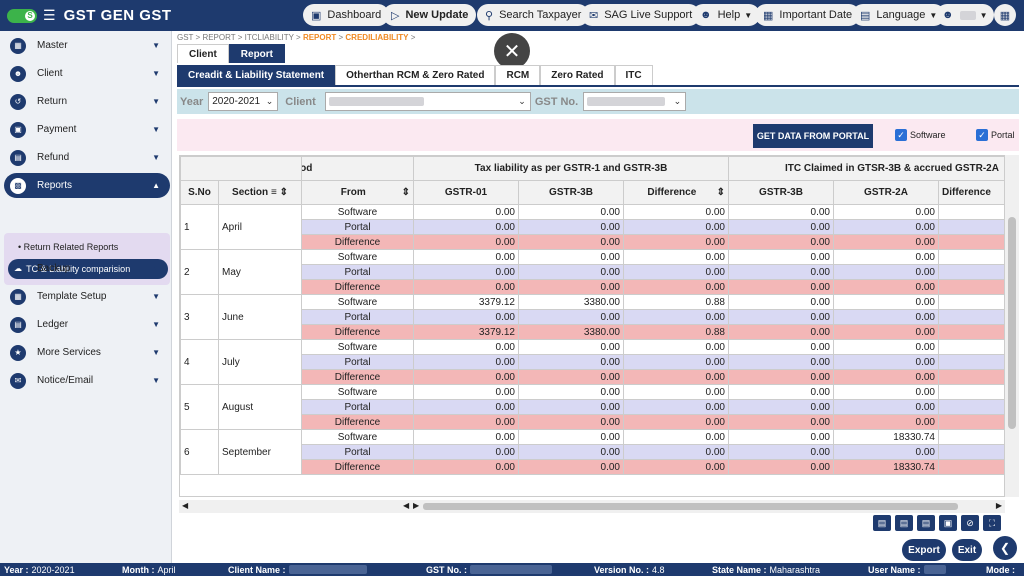  What do you see at coordinates (357, 192) in the screenshot?
I see `column-header-from: From ⇕` at bounding box center [357, 192].